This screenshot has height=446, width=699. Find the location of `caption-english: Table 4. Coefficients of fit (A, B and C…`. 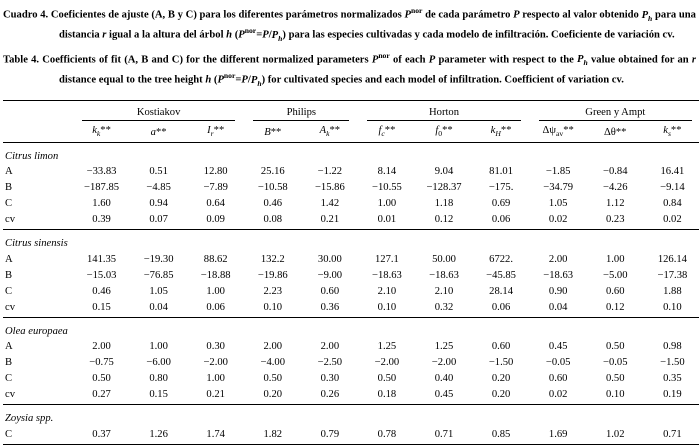

caption-english: Table 4. Coefficients of fit (A, B and C… is located at coordinates (350, 69).